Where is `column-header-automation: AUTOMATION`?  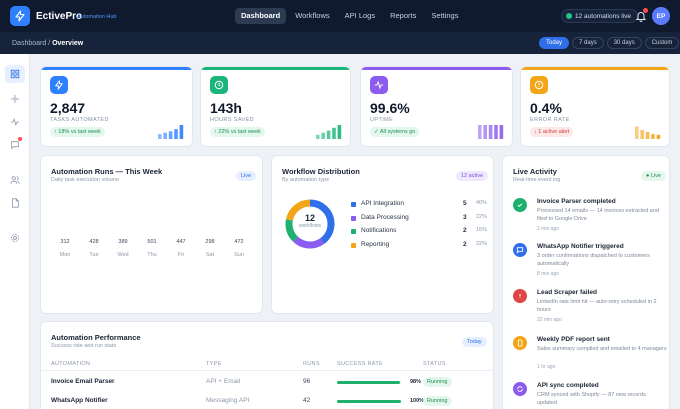
column-header-automation: AUTOMATION is located at coordinates (71, 364).